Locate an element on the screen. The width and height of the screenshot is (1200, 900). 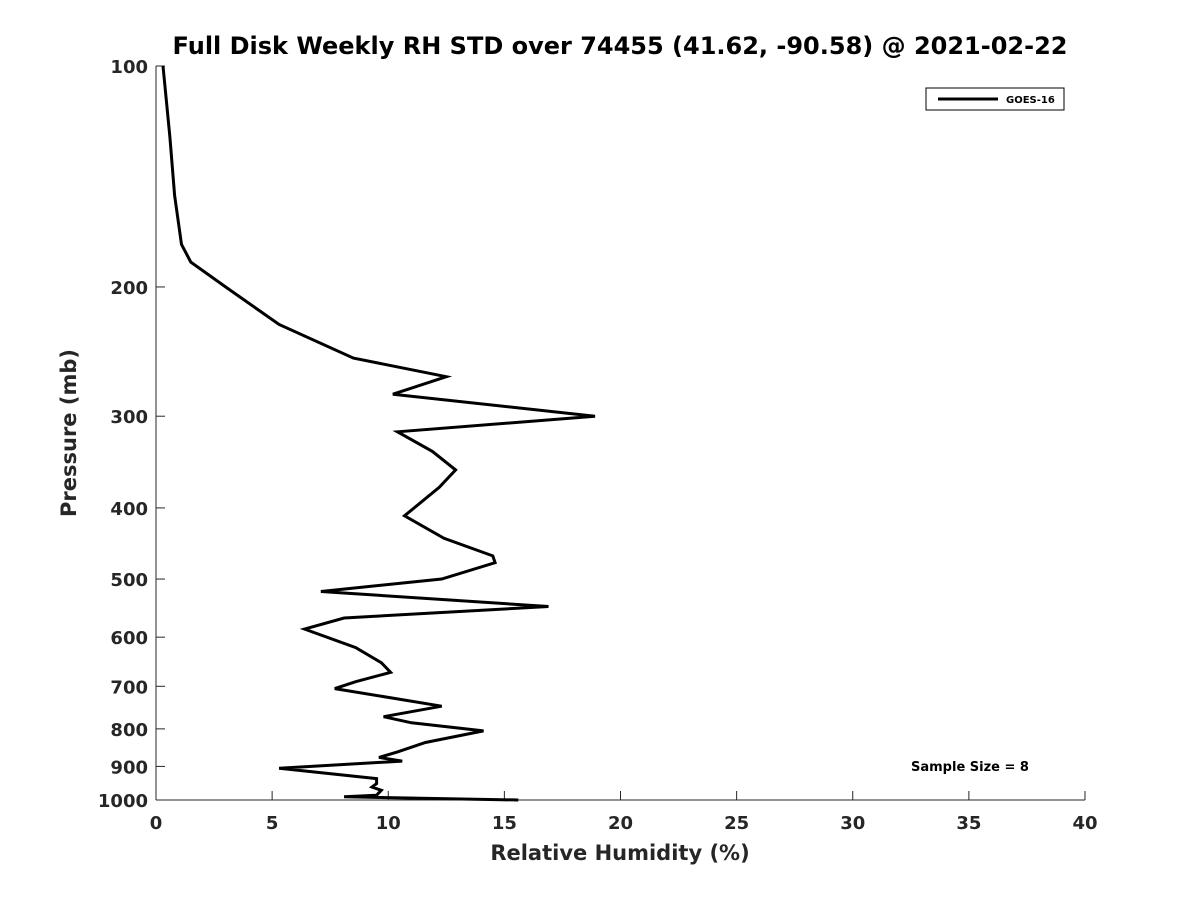
x-tick-label: 25 is located at coordinates (736, 823).